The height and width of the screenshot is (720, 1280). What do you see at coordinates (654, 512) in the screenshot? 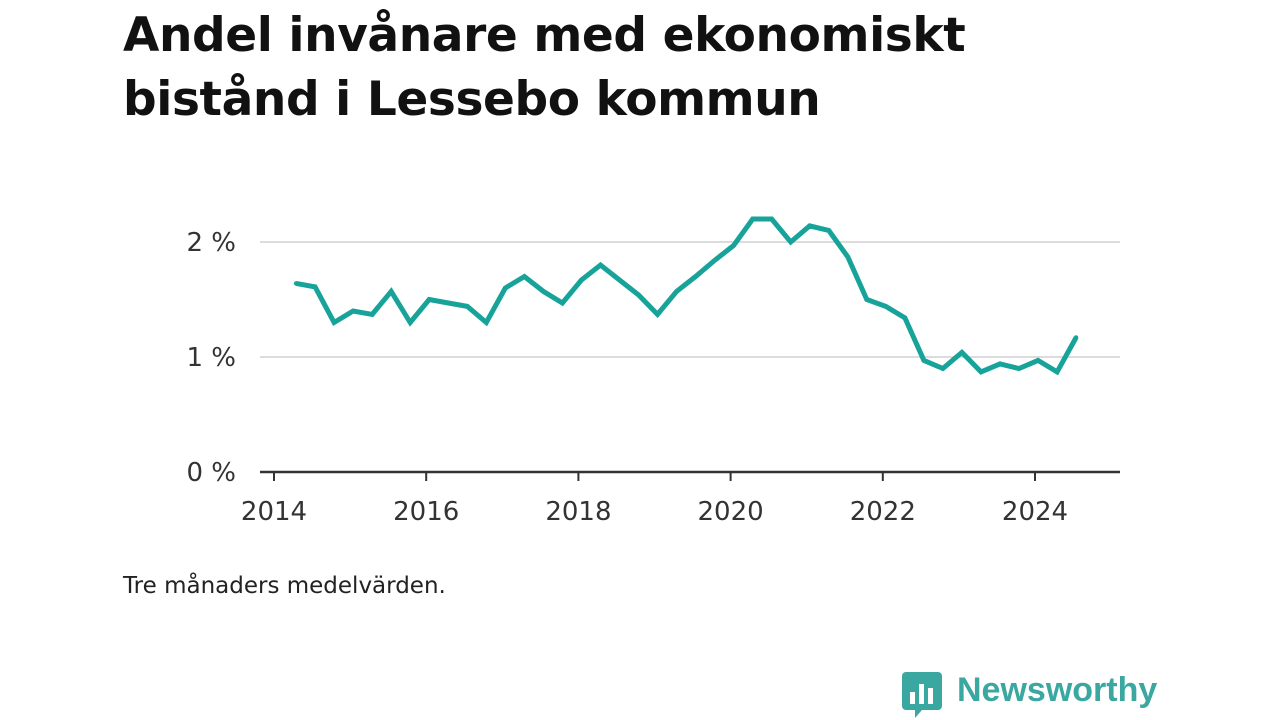
I see `x-axis-tick-labels: 2014 2016 2018 2020 2022 2024` at bounding box center [654, 512].